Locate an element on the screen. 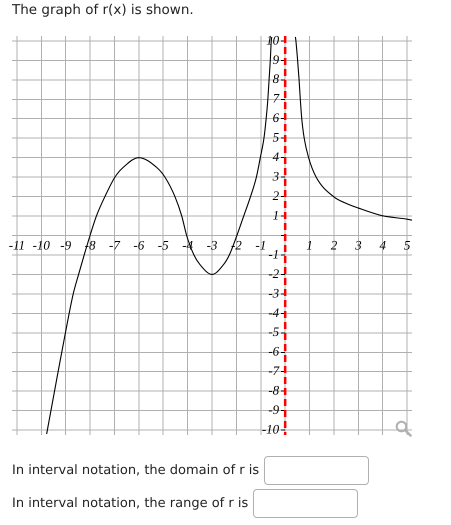 The image size is (451, 525). y-tick-label: 3 is located at coordinates (276, 176).